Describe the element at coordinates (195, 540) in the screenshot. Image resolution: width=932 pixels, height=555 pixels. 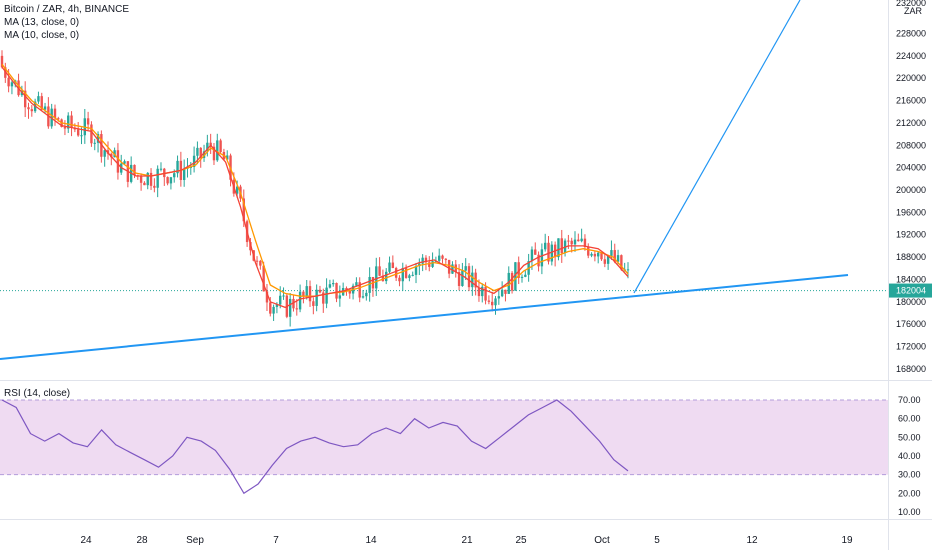
I see `time-tick-label: Sep` at that location.